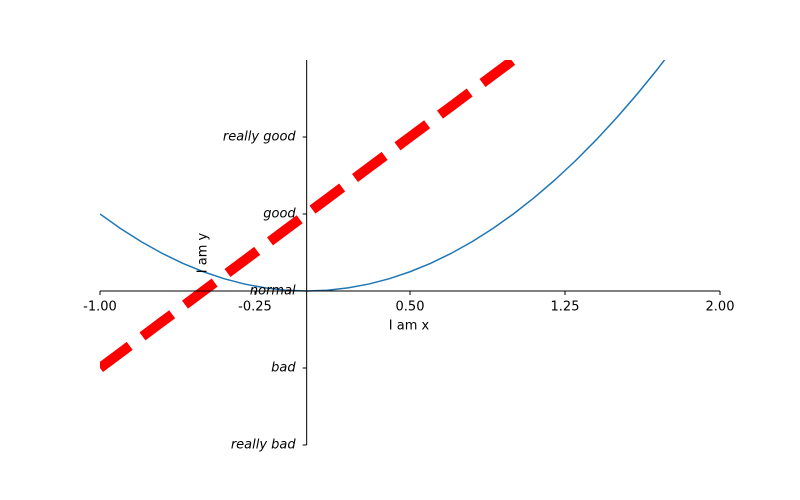  I want to click on x-tick-label: 0.50, so click(410, 307).